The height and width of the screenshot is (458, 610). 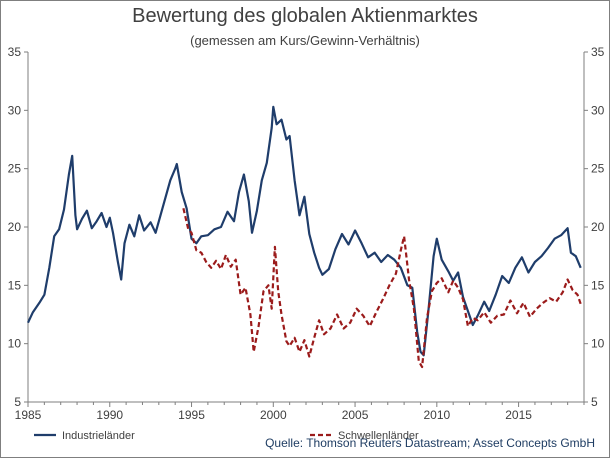 What do you see at coordinates (15, 285) in the screenshot?
I see `y-tick-label: 15` at bounding box center [15, 285].